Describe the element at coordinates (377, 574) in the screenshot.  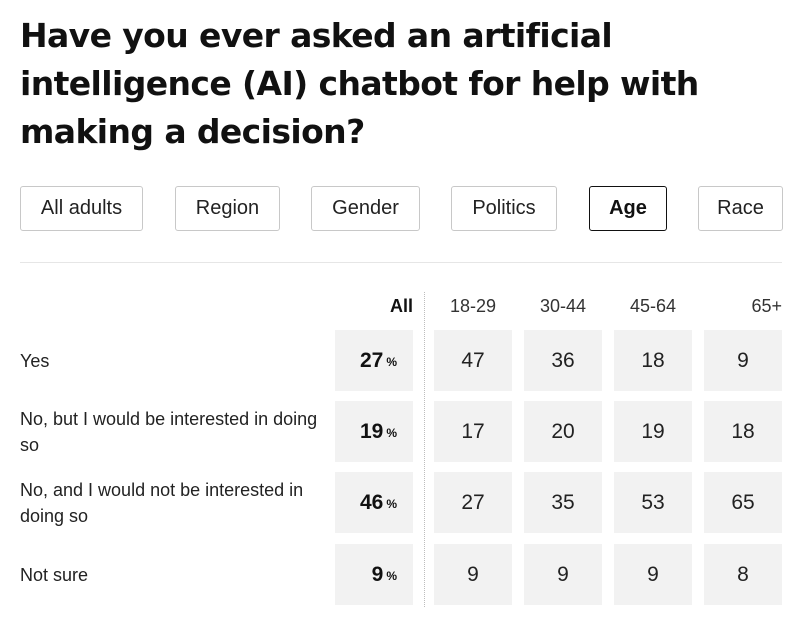
I see `all-value: 9` at that location.